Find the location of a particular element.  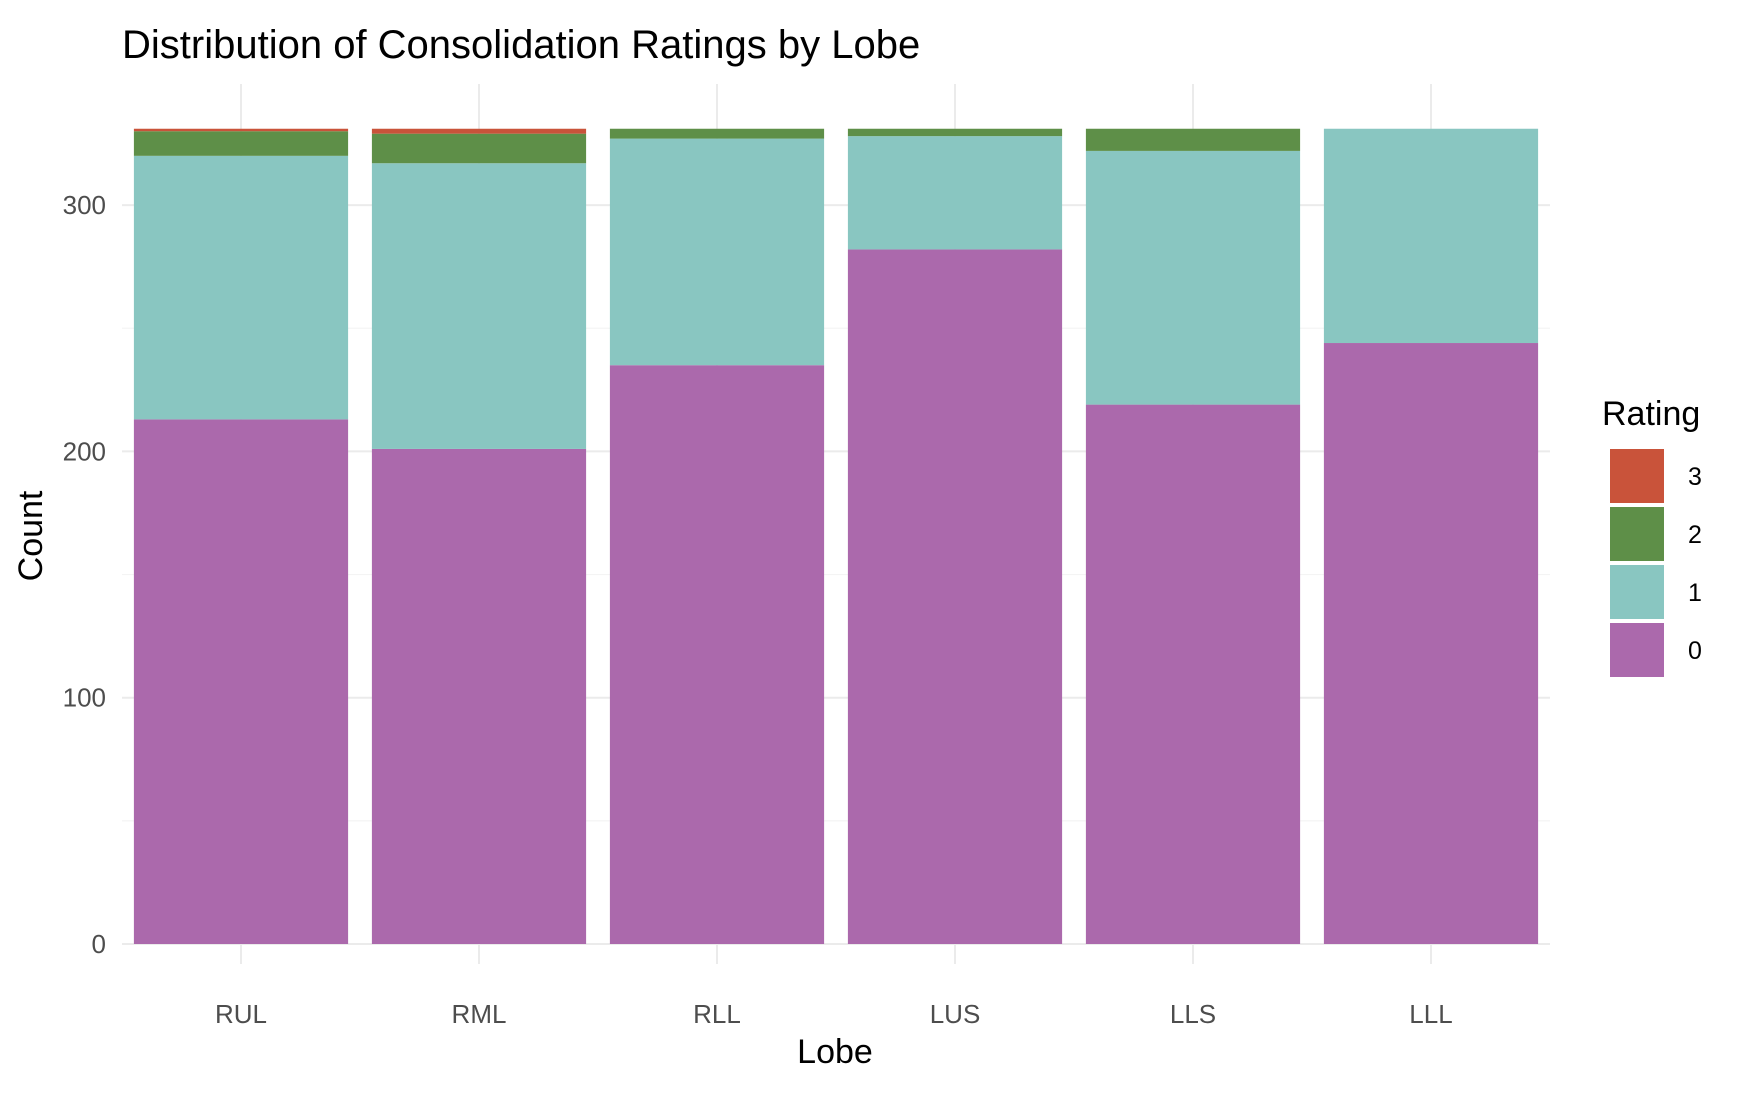

x-tick-label: RLL is located at coordinates (717, 1014).